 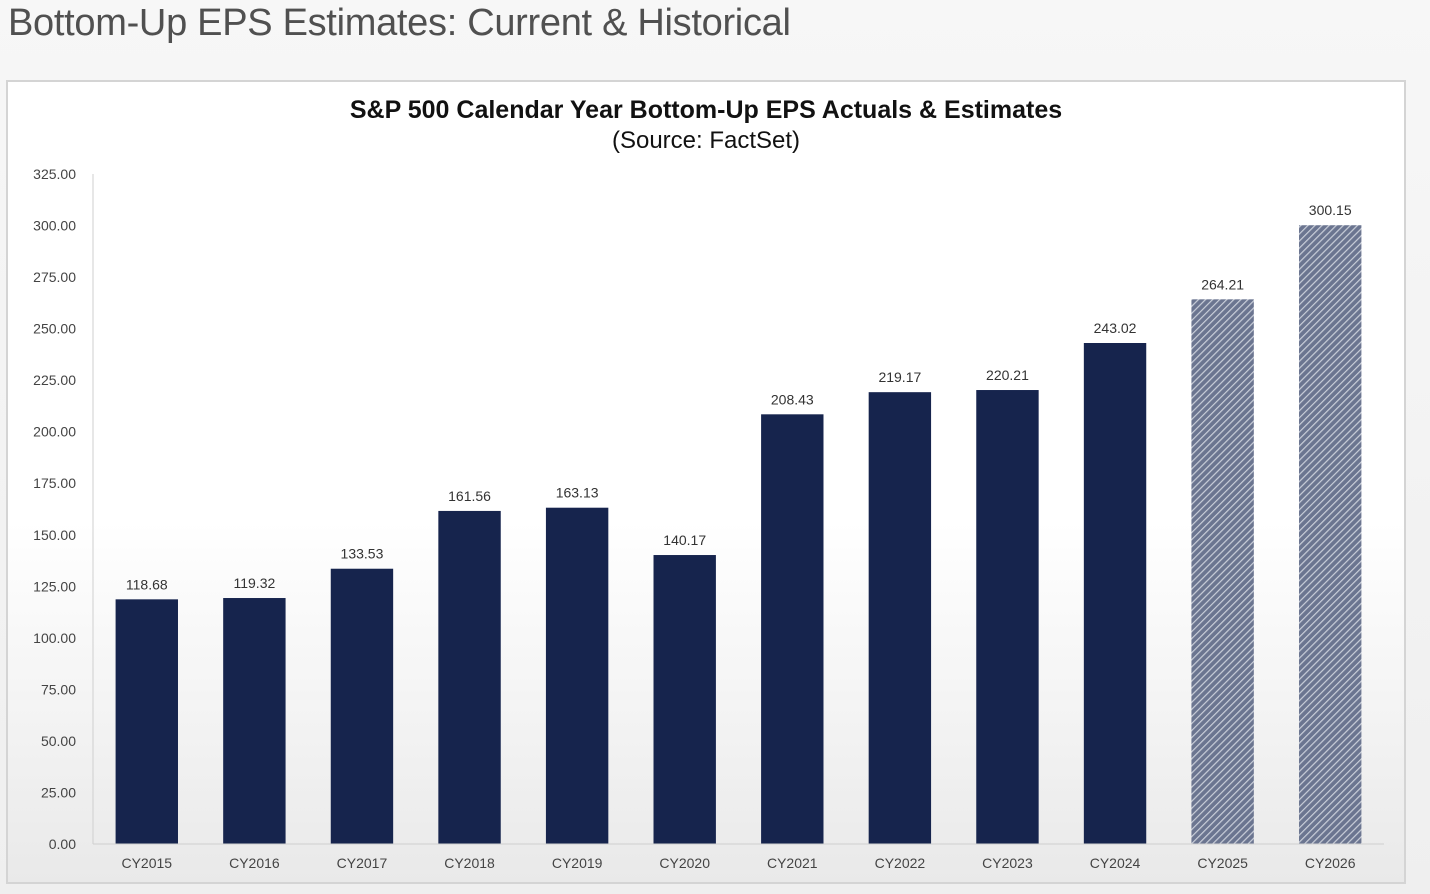 What do you see at coordinates (684, 863) in the screenshot?
I see `x-tick-label: CY2020` at bounding box center [684, 863].